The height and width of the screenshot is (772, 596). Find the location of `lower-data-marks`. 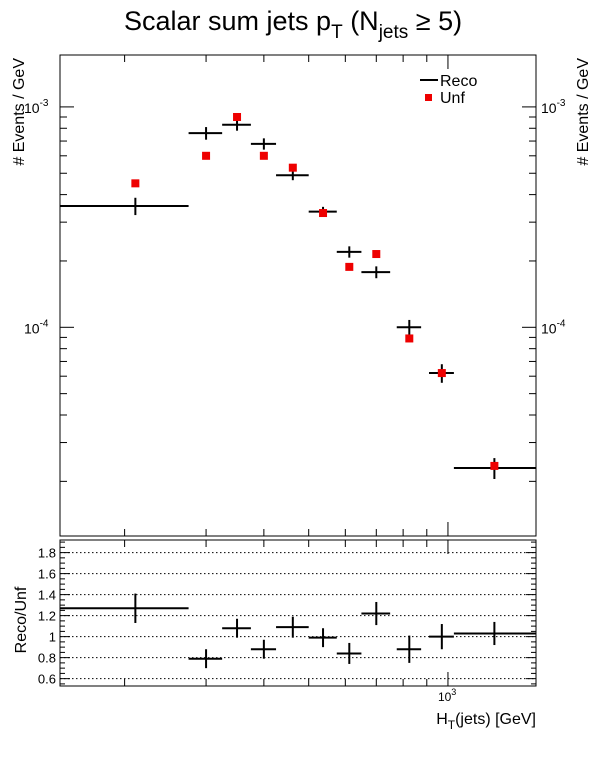

lower-data-marks is located at coordinates (298, 631).